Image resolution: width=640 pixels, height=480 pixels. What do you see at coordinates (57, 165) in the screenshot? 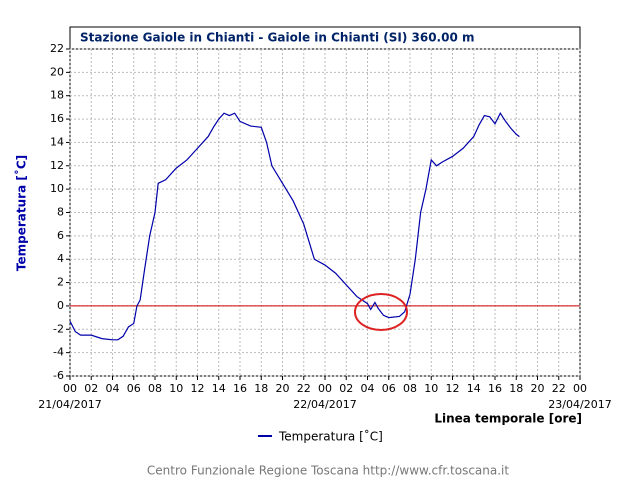
I see `y-tick-label: 12` at bounding box center [57, 165].